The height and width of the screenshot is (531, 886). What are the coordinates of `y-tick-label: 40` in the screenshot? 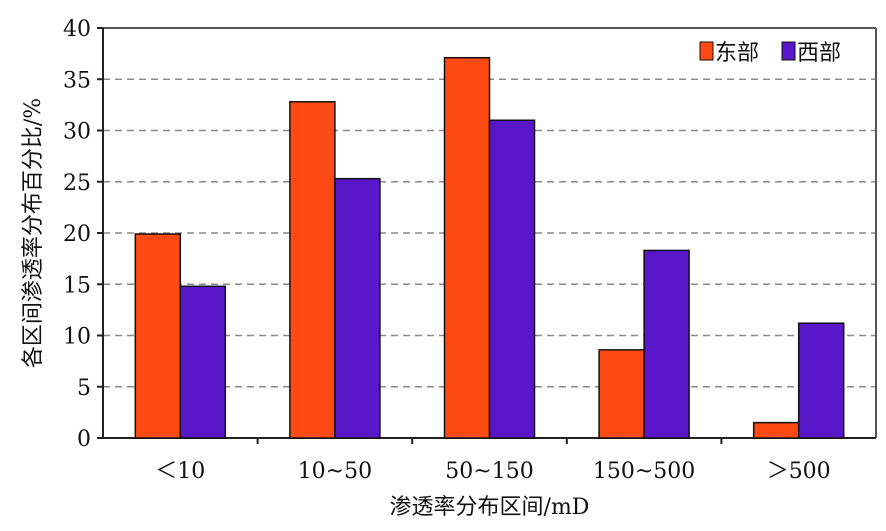 It's located at (77, 29).